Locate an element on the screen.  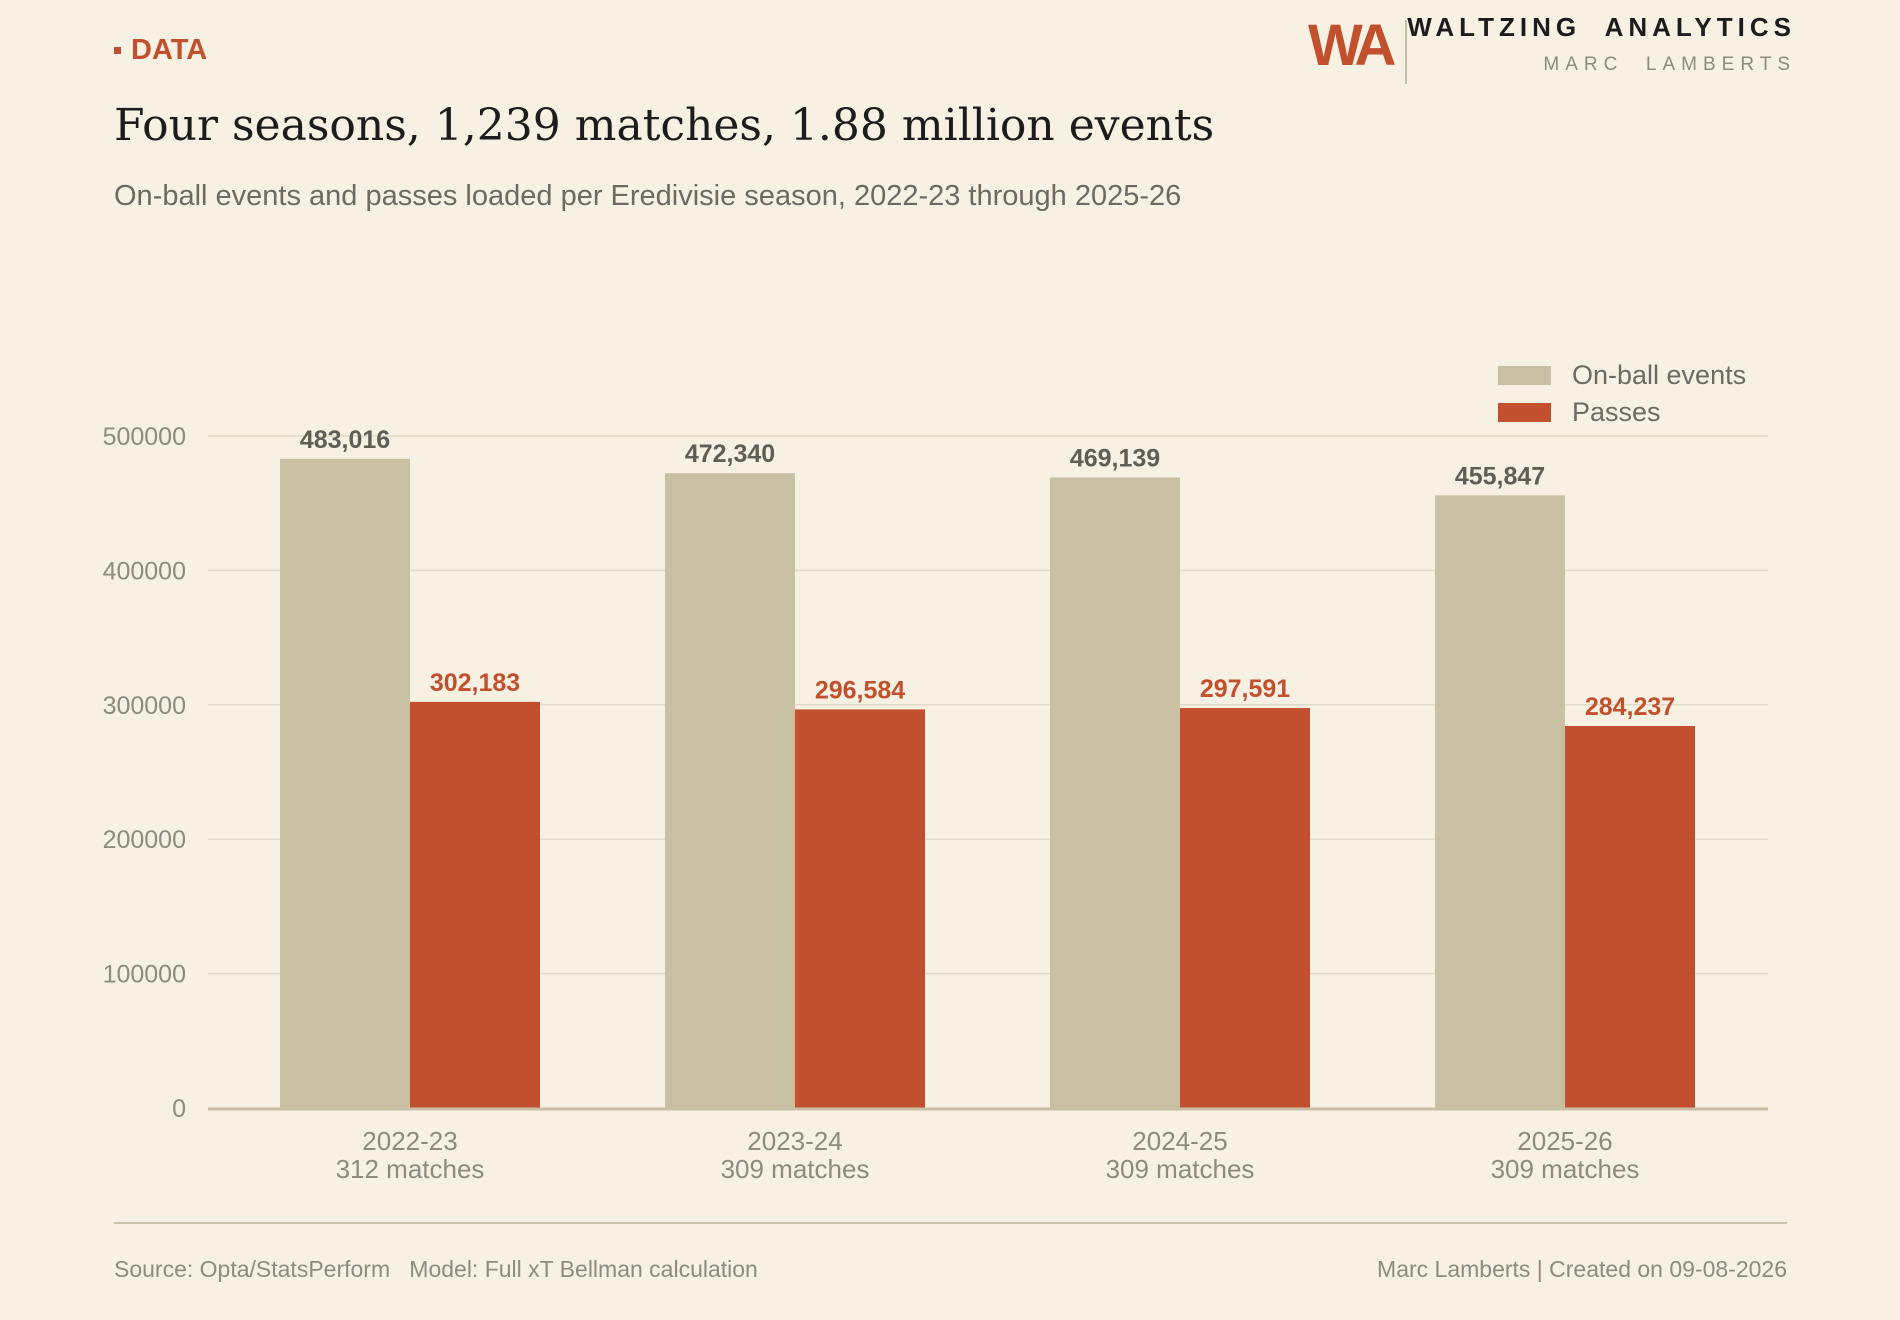
y-tick-label: 100000 is located at coordinates (144, 975).